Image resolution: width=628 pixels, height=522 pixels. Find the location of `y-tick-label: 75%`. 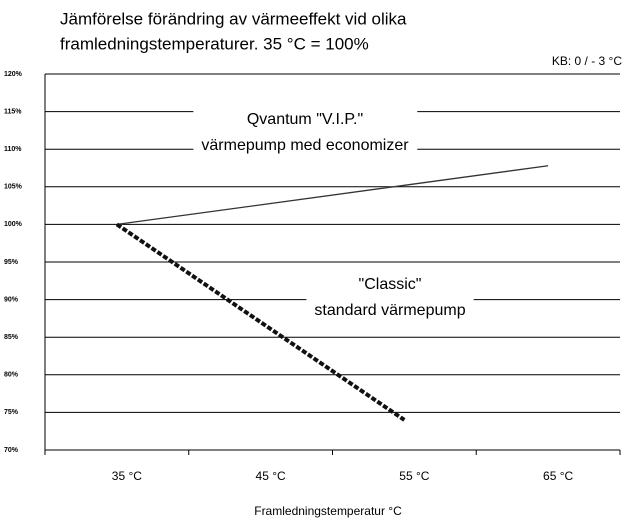

y-tick-label: 75% is located at coordinates (11, 412).